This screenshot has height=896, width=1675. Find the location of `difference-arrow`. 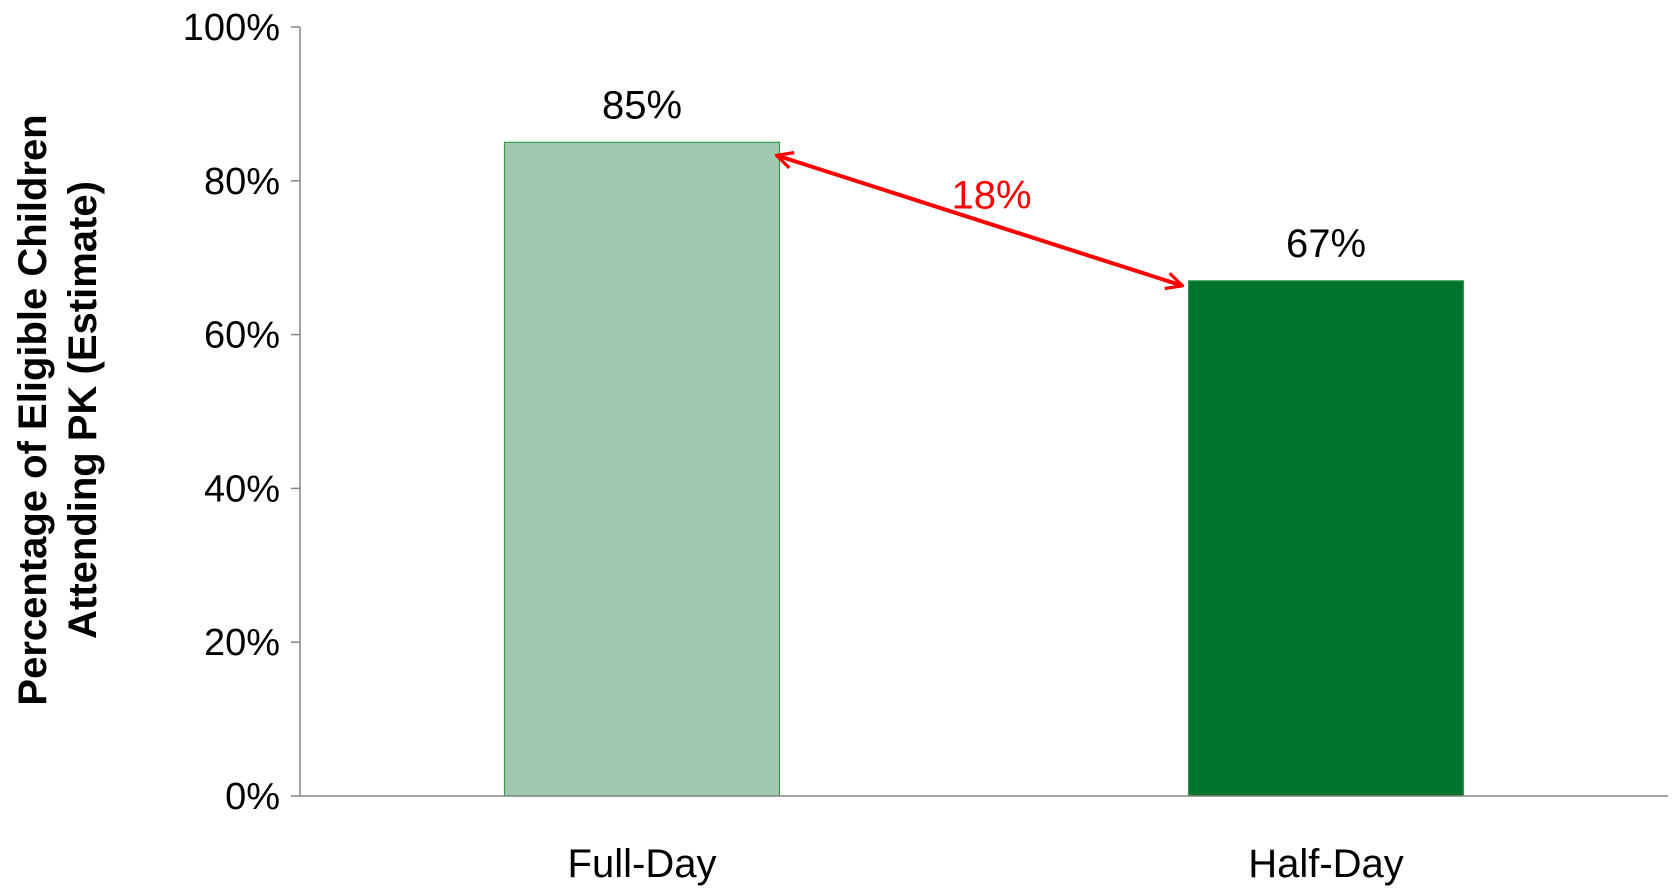

difference-arrow is located at coordinates (979, 221).